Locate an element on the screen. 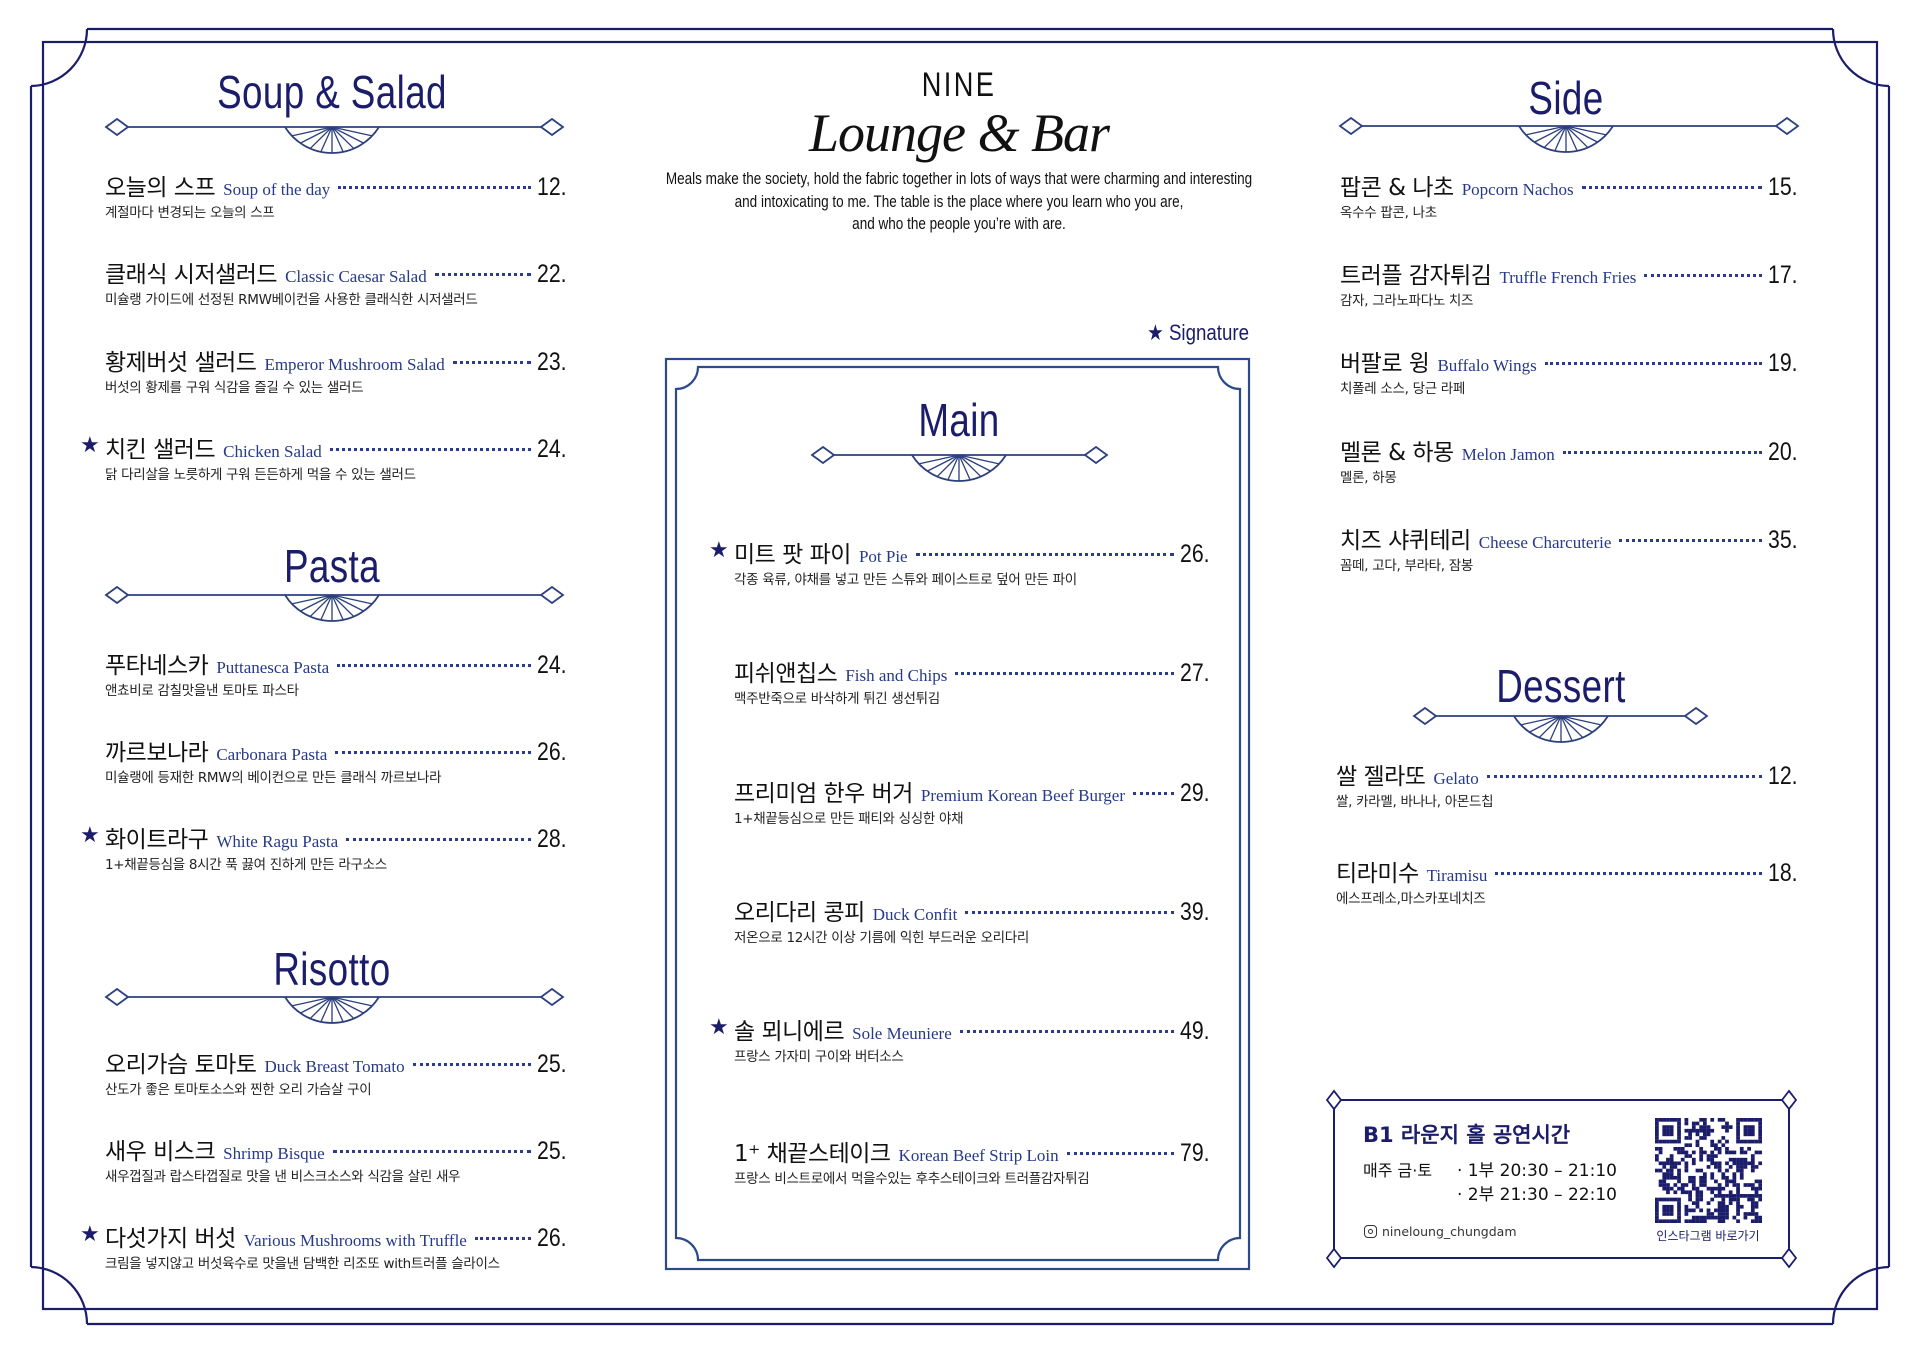 The image size is (1920, 1353). item-description: 감자, 그라노파다노 치즈 is located at coordinates (1407, 301).